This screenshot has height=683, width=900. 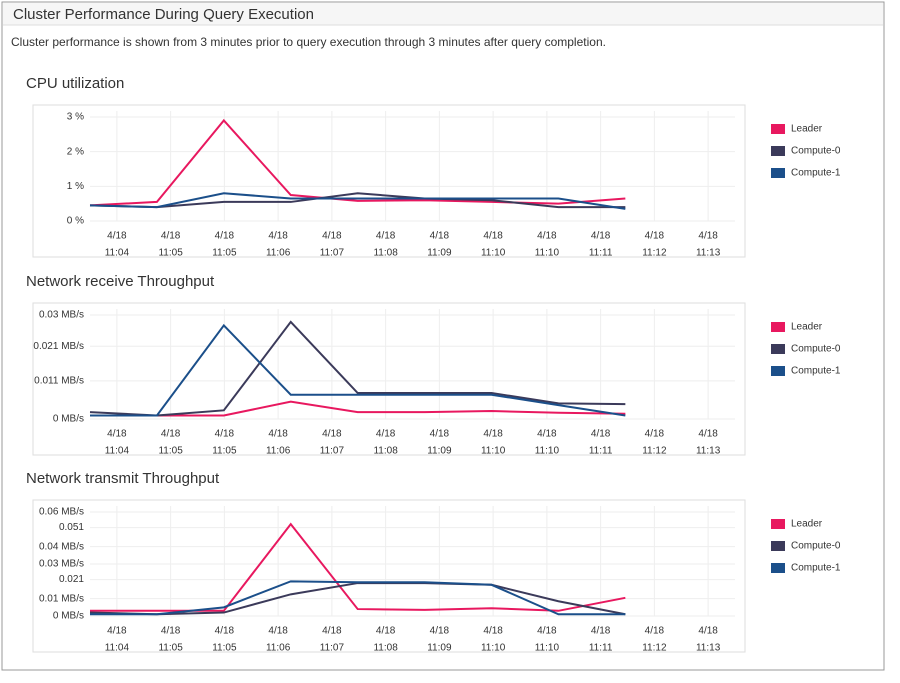 What do you see at coordinates (58, 346) in the screenshot?
I see `y-tick-label: 0.021 MB/s` at bounding box center [58, 346].